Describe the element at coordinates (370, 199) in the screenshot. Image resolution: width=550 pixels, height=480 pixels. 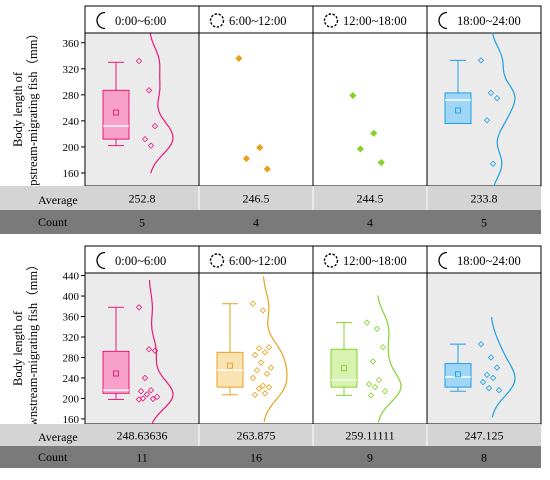
I see `average-value: 244.5` at that location.